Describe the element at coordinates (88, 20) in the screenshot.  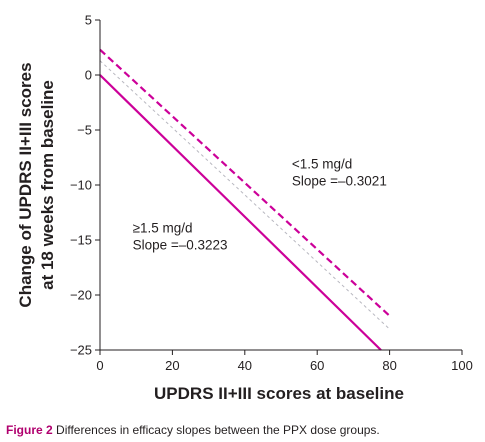
I see `y-tick-label: 5` at that location.